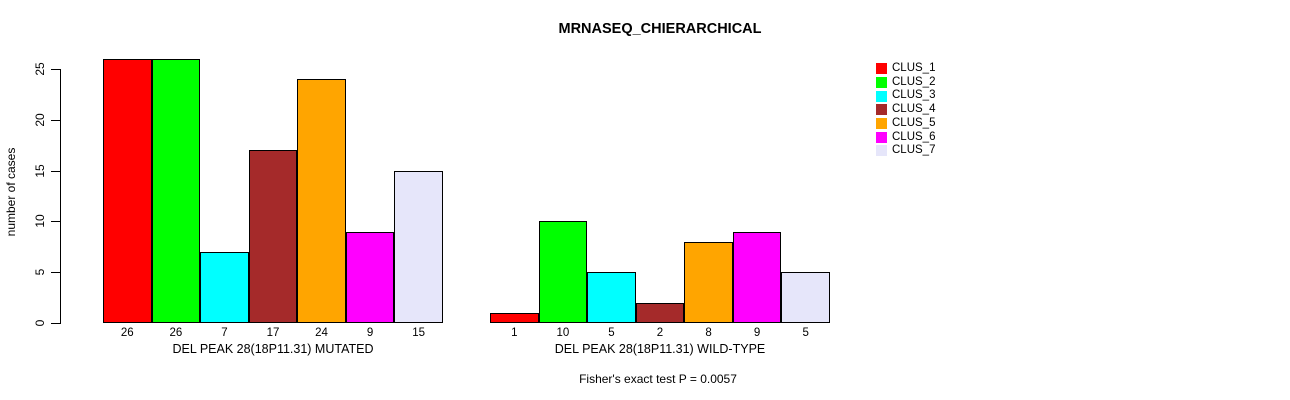 Image resolution: width=1290 pixels, height=400 pixels. I want to click on legend-item: CLUS_7, so click(905, 151).